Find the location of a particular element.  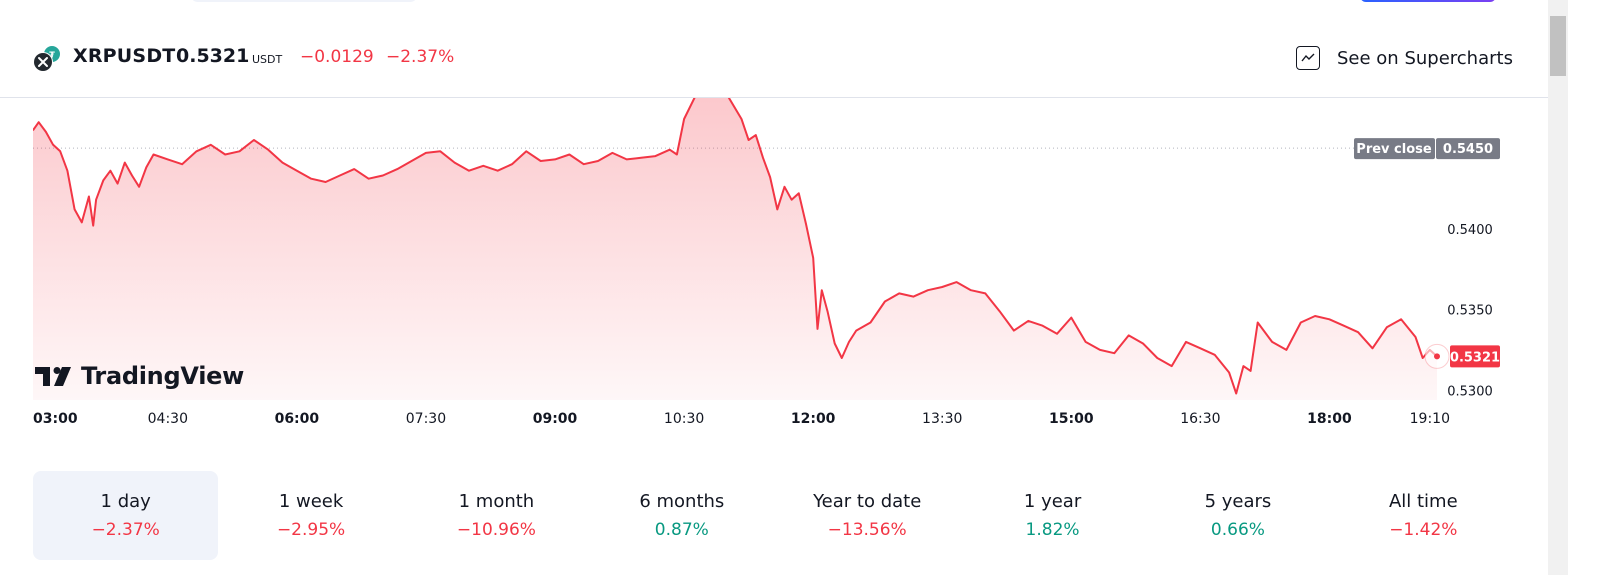

range-label: 6 months is located at coordinates (682, 501).